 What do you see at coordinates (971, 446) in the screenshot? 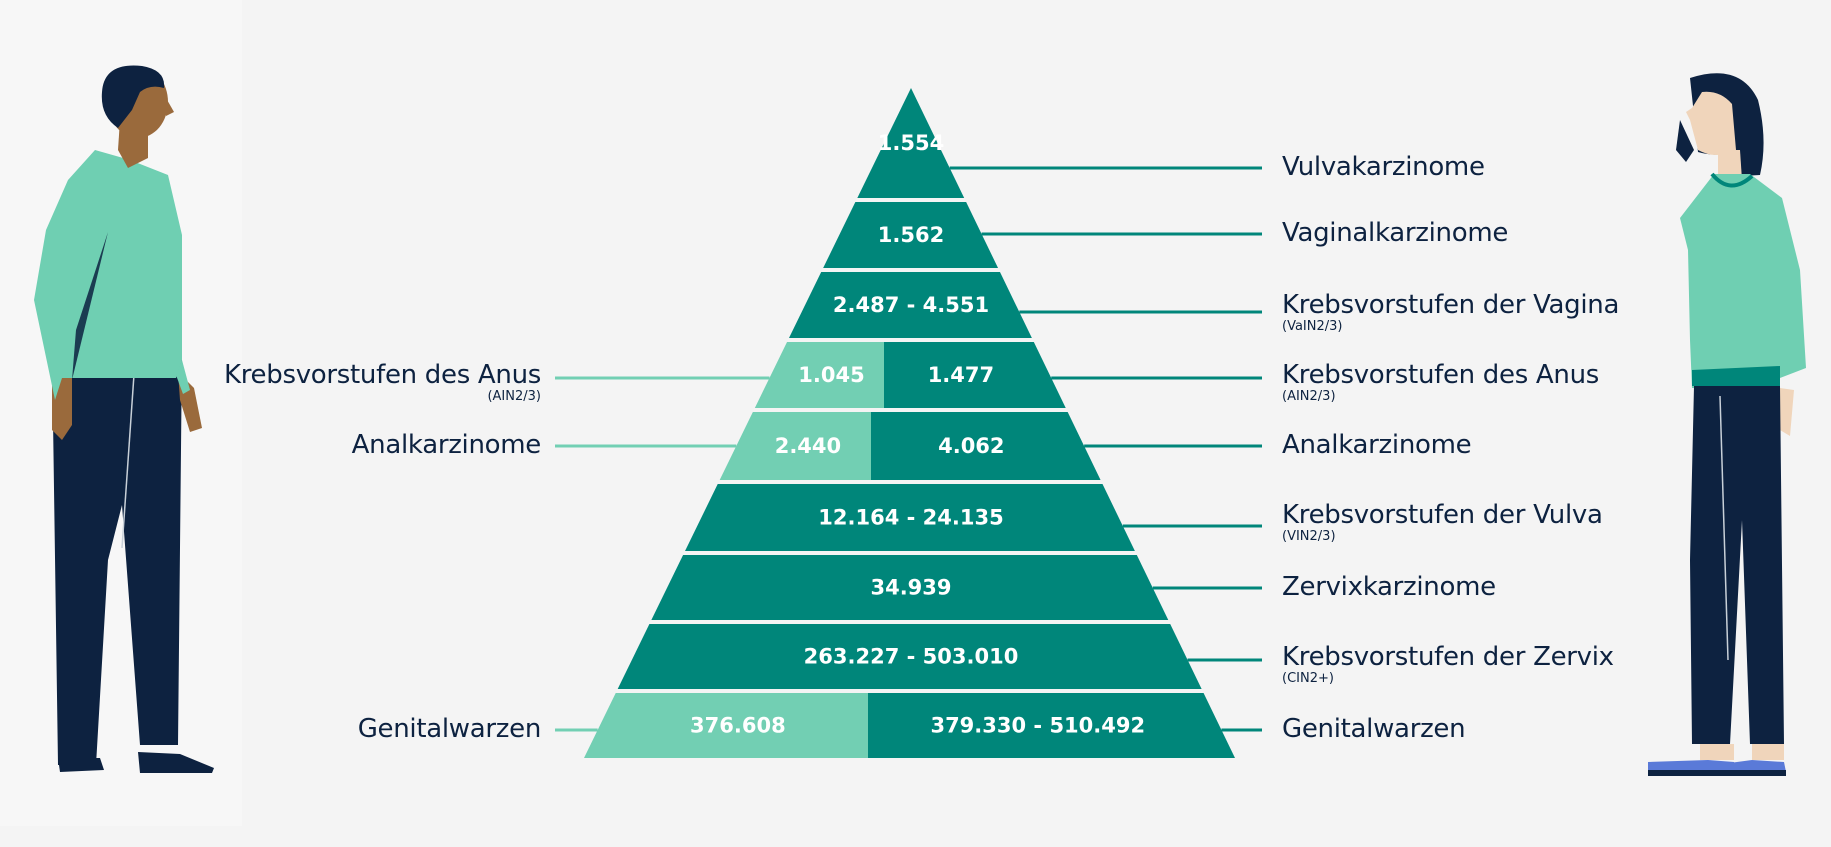
I see `pyramid-value-5-female: 4.062` at bounding box center [971, 446].